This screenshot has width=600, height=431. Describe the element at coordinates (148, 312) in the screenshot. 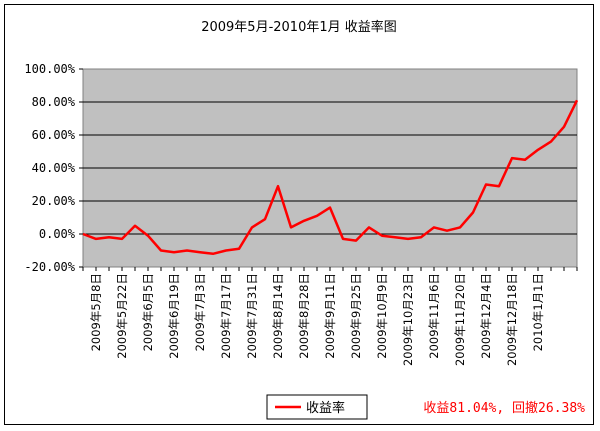

I see `x-tick-label: 2009年6月5日` at that location.